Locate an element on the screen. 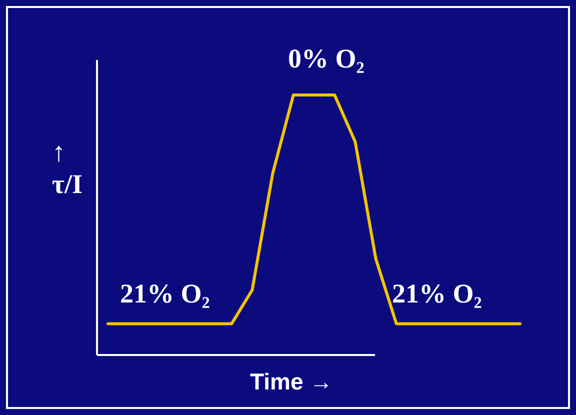 Image resolution: width=576 pixels, height=415 pixels. y-axis-title: ↑ τ/I is located at coordinates (67, 168).